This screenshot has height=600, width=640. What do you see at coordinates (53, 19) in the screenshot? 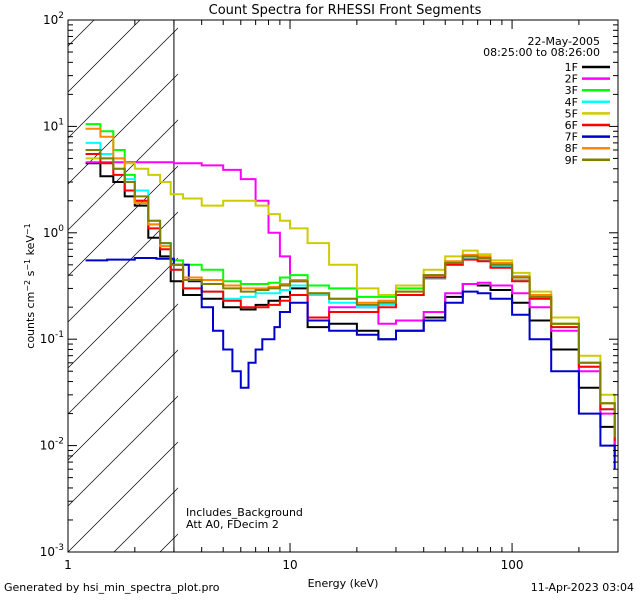
I see `y-tick-label: 10²` at bounding box center [53, 19].